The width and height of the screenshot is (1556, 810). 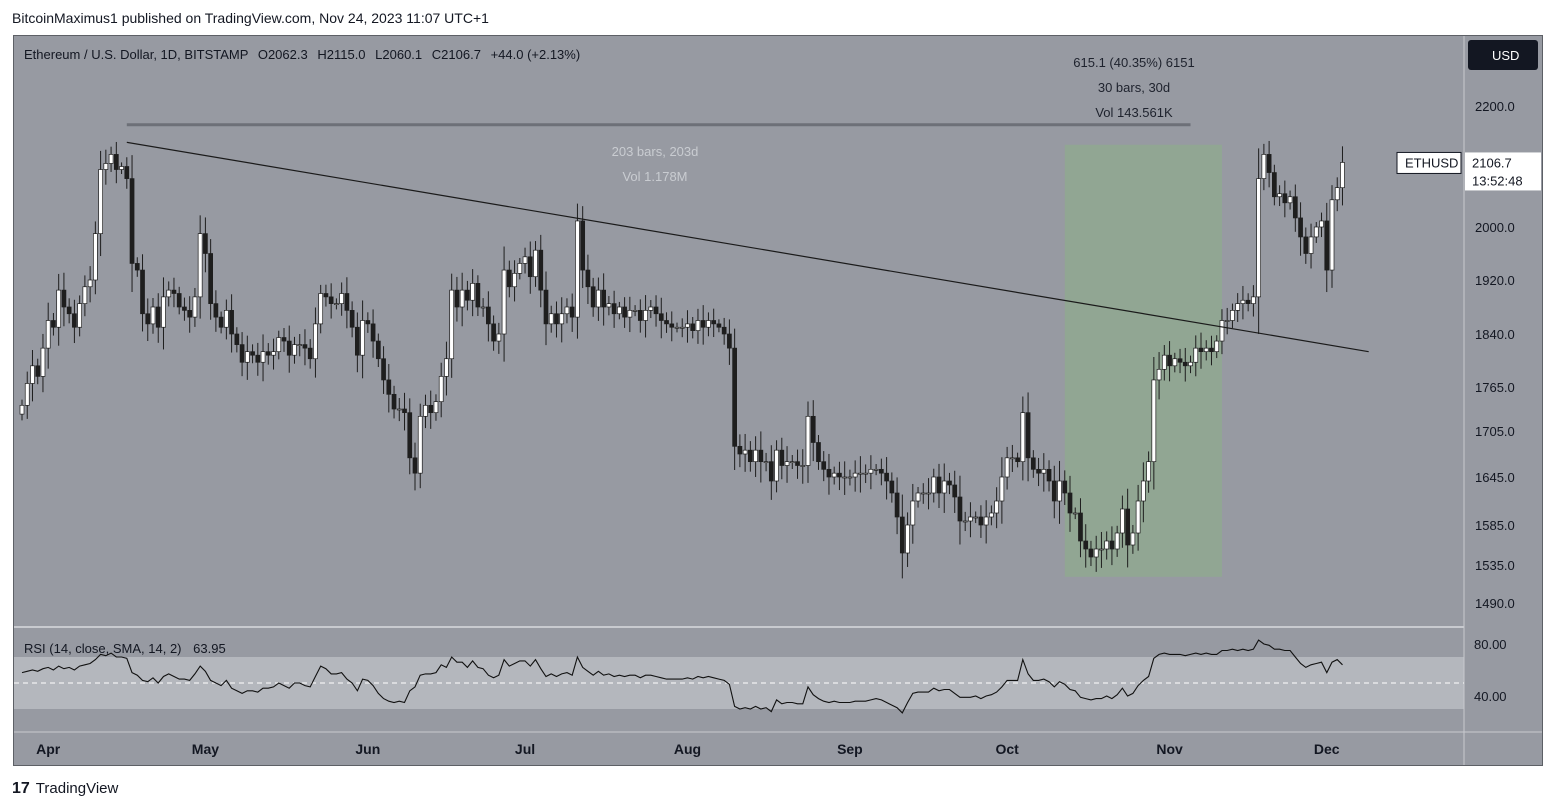 I want to click on currency-button-label: USD, so click(x=1505, y=55).